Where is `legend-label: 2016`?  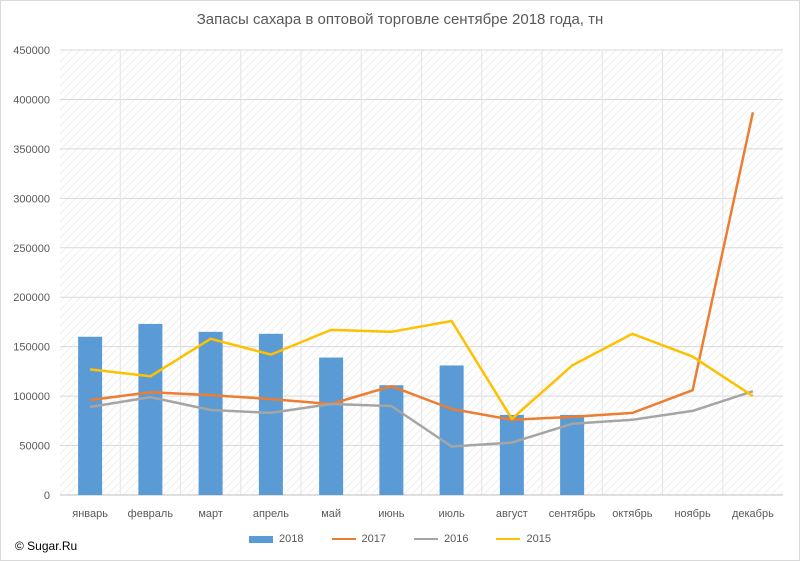 legend-label: 2016 is located at coordinates (456, 539).